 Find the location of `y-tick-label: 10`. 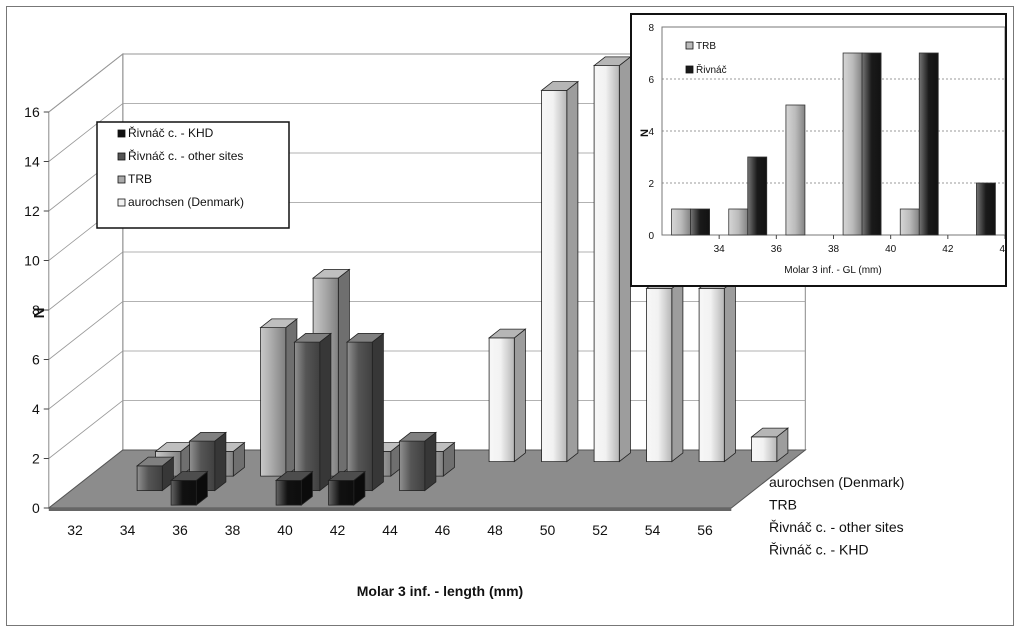

y-tick-label: 10 is located at coordinates (32, 261).